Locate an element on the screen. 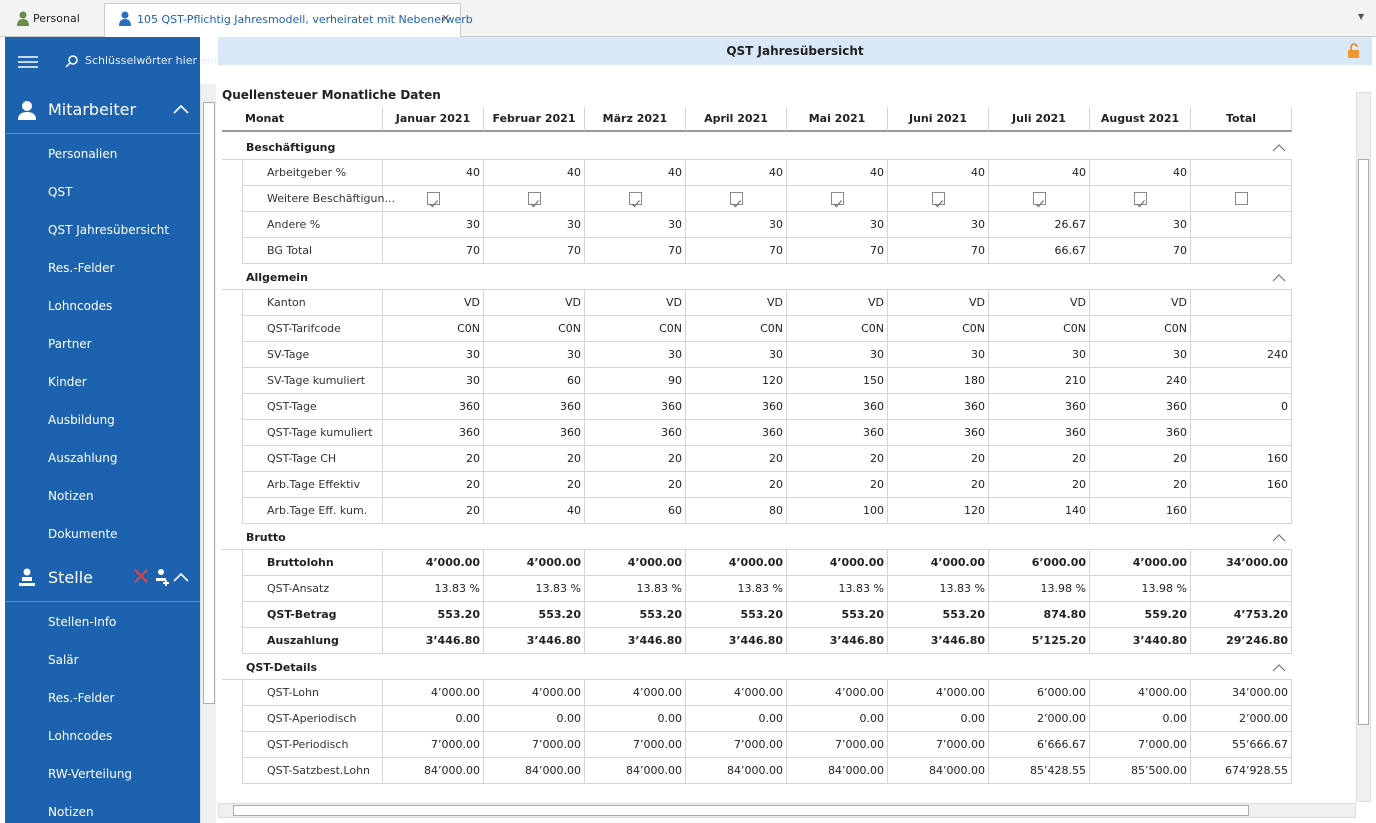  group-label: Beschäftigung is located at coordinates (291, 147).